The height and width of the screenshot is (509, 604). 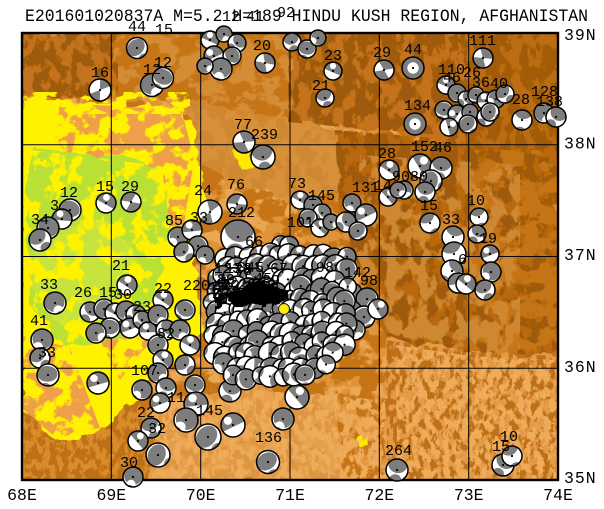 What do you see at coordinates (365, 188) in the screenshot?
I see `svg-text: 131` at bounding box center [365, 188].